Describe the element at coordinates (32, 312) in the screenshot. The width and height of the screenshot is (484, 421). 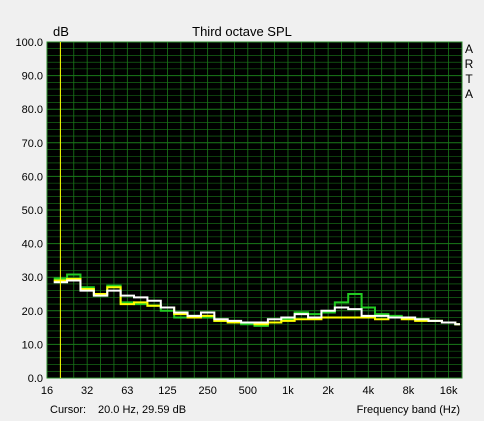
I see `y-tick-label: 20.0` at that location.